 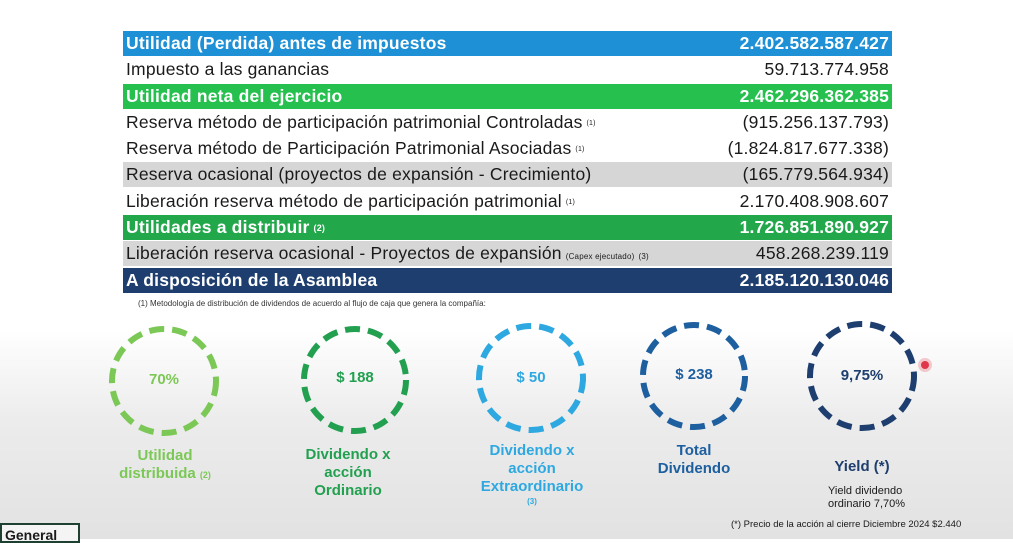 I want to click on row-note: (Capex ejecutado), so click(x=600, y=257).